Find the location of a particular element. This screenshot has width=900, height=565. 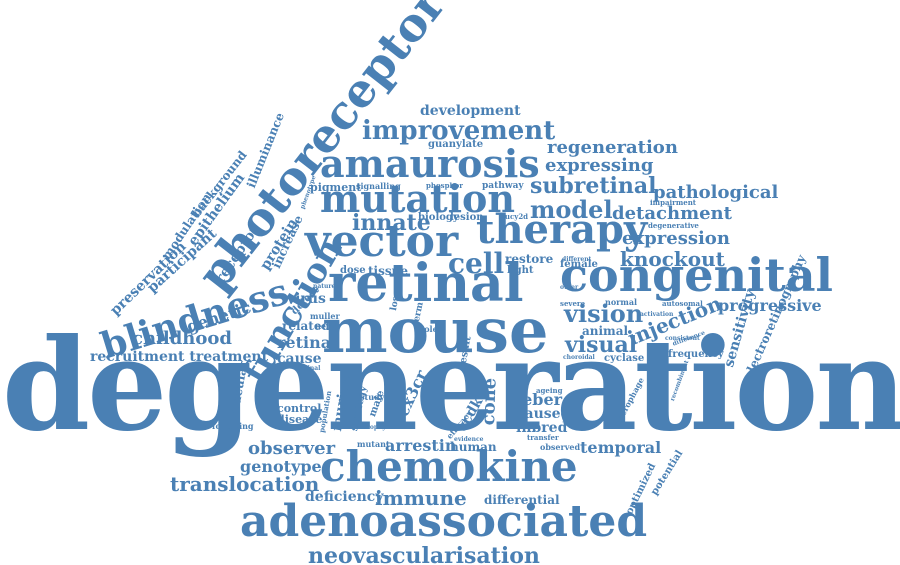

word-adenoassociated: adenoassociated is located at coordinates (444, 521).